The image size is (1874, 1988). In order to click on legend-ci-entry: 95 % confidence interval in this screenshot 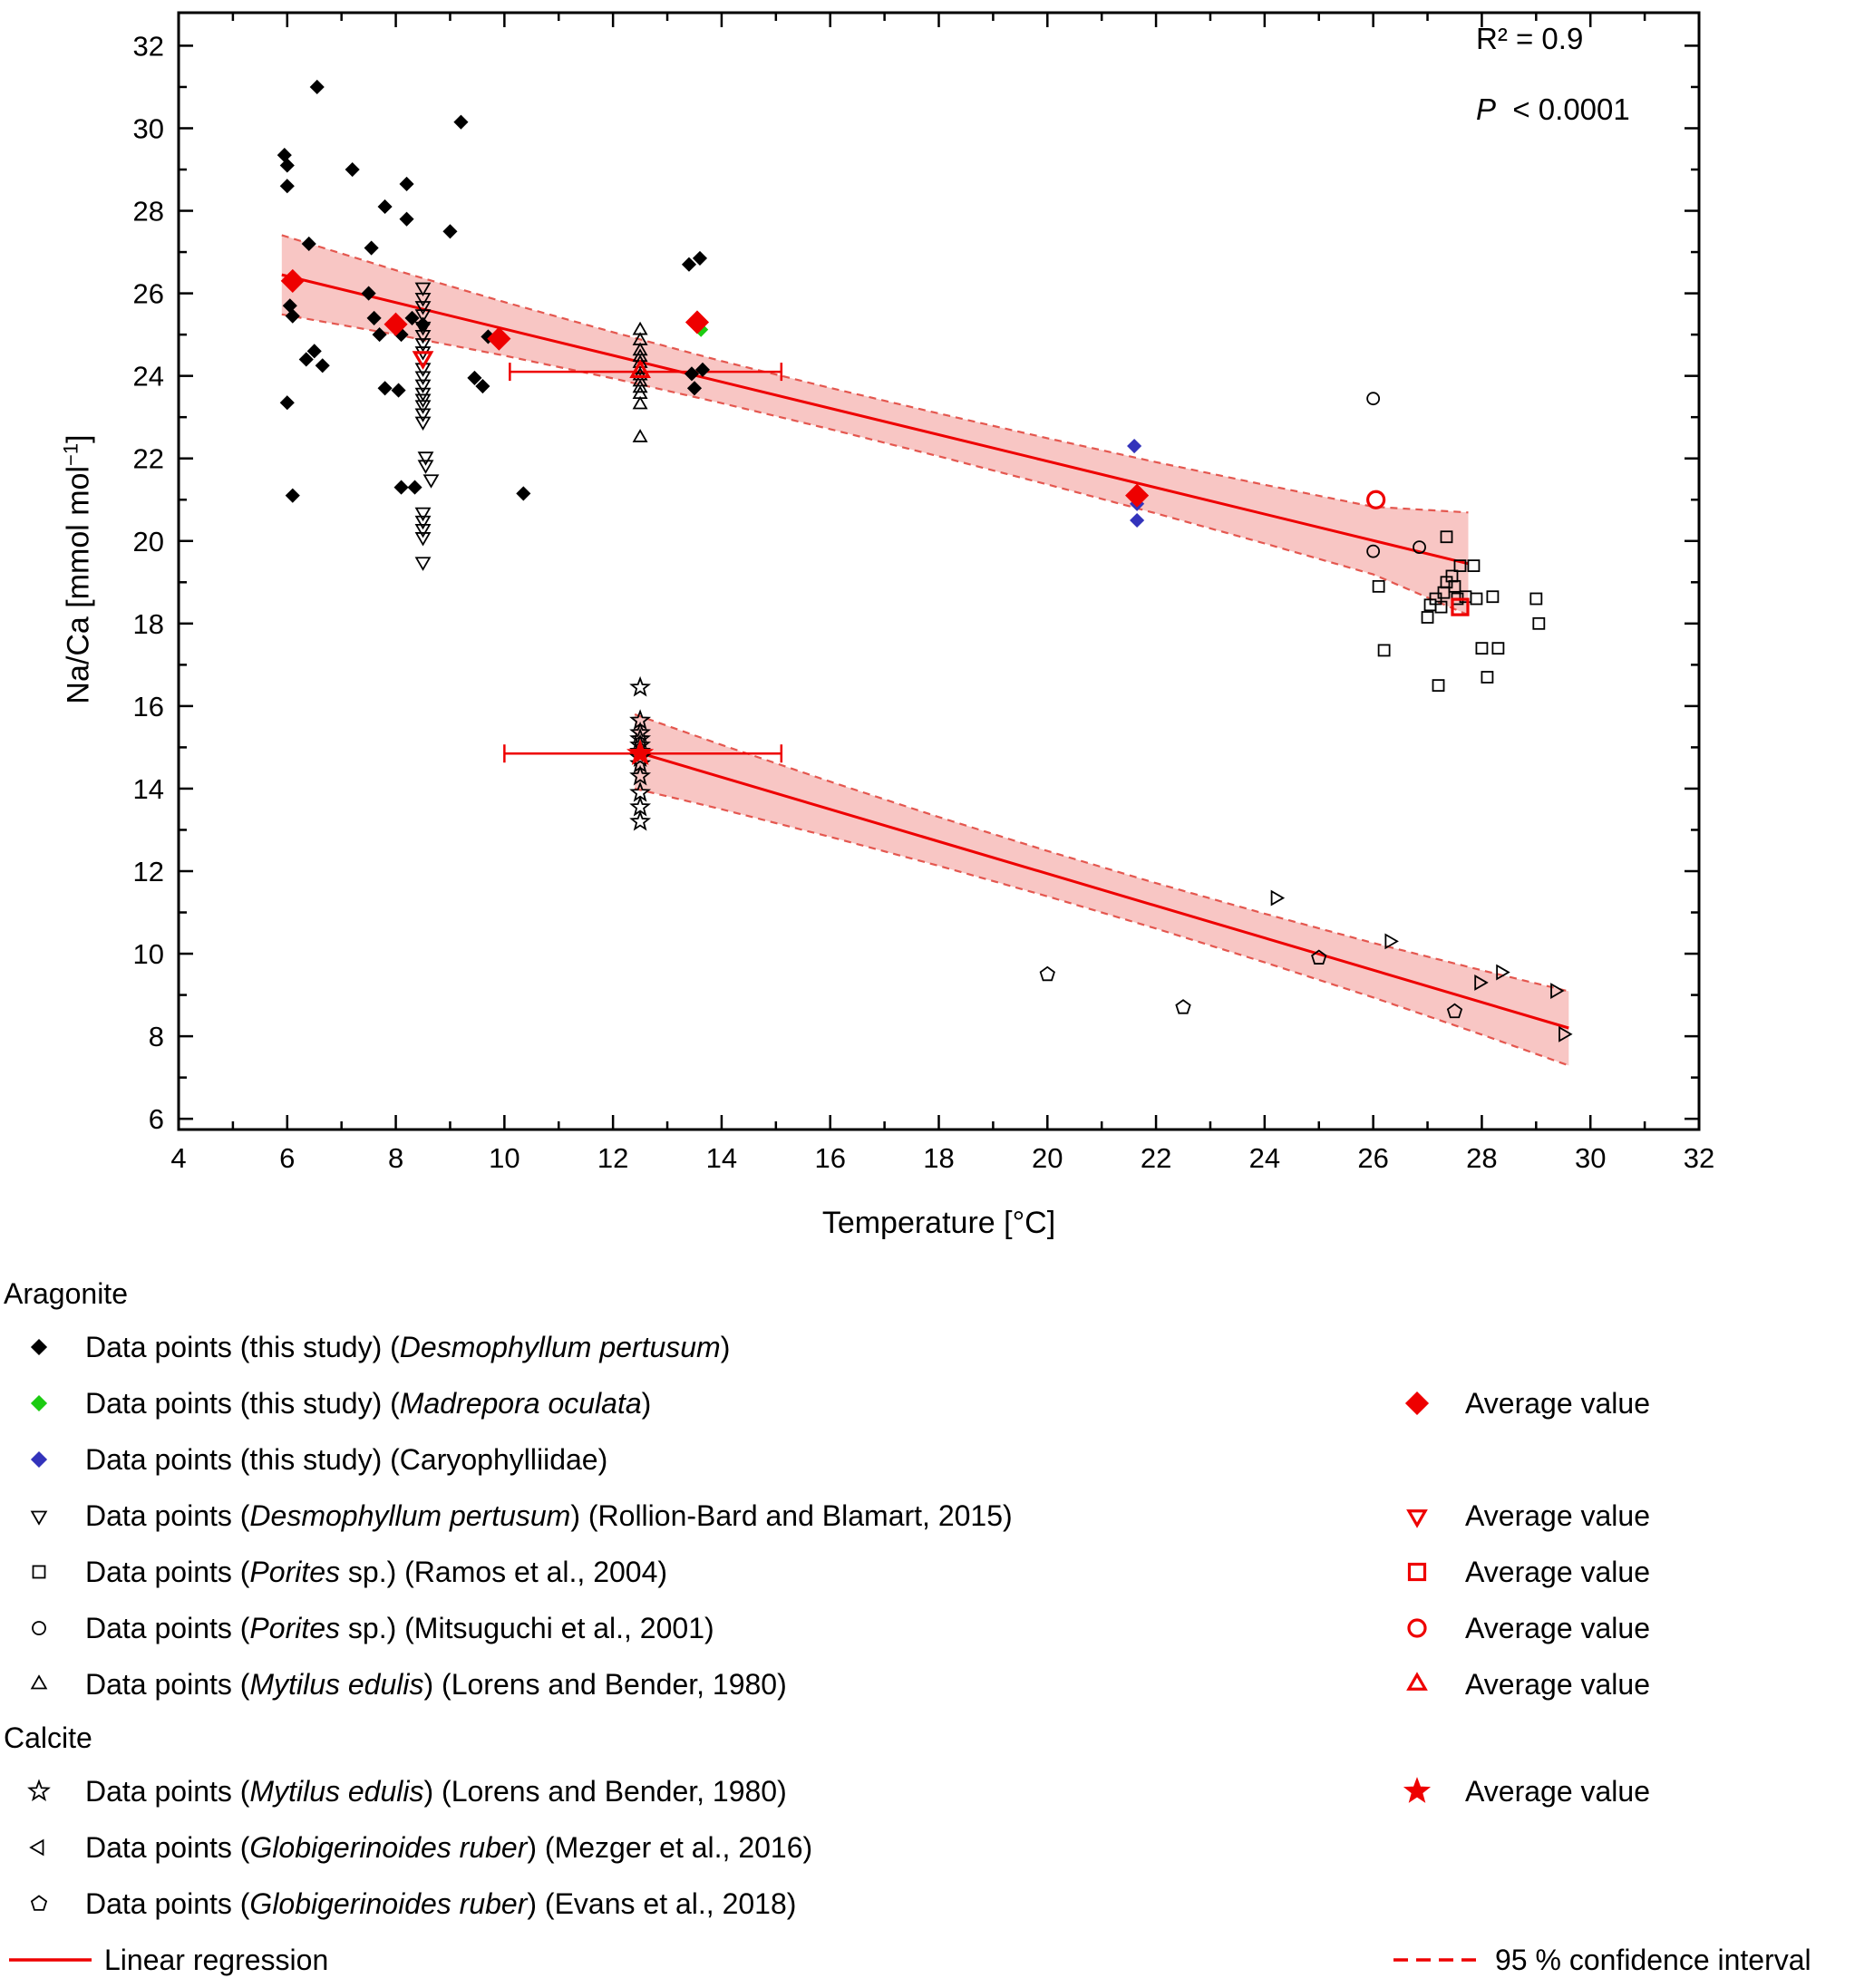, I will do `click(1601, 1960)`.